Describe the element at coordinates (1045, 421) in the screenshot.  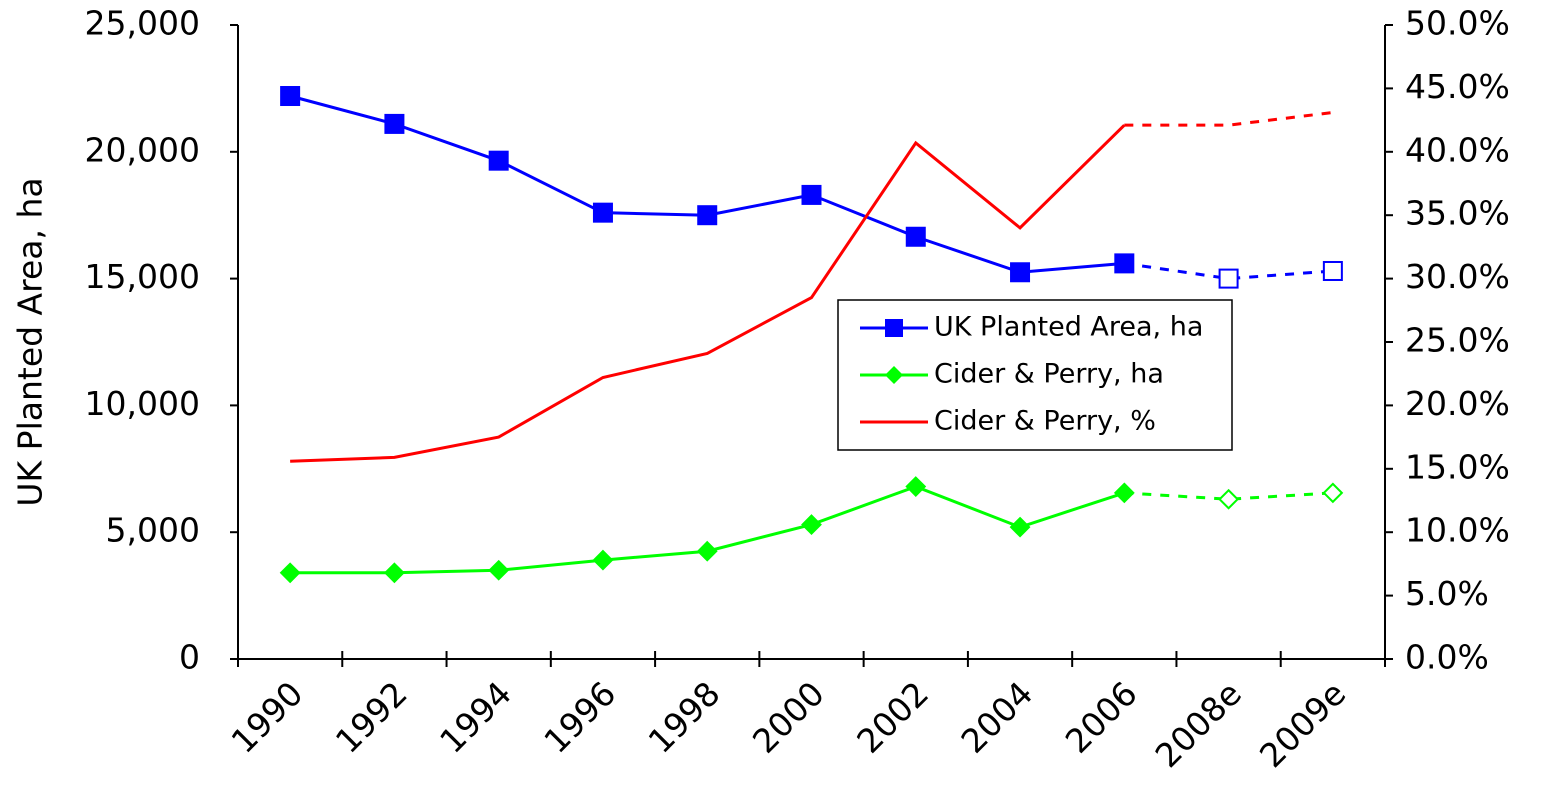
I see `legend-label: Cider & Perry, %` at that location.